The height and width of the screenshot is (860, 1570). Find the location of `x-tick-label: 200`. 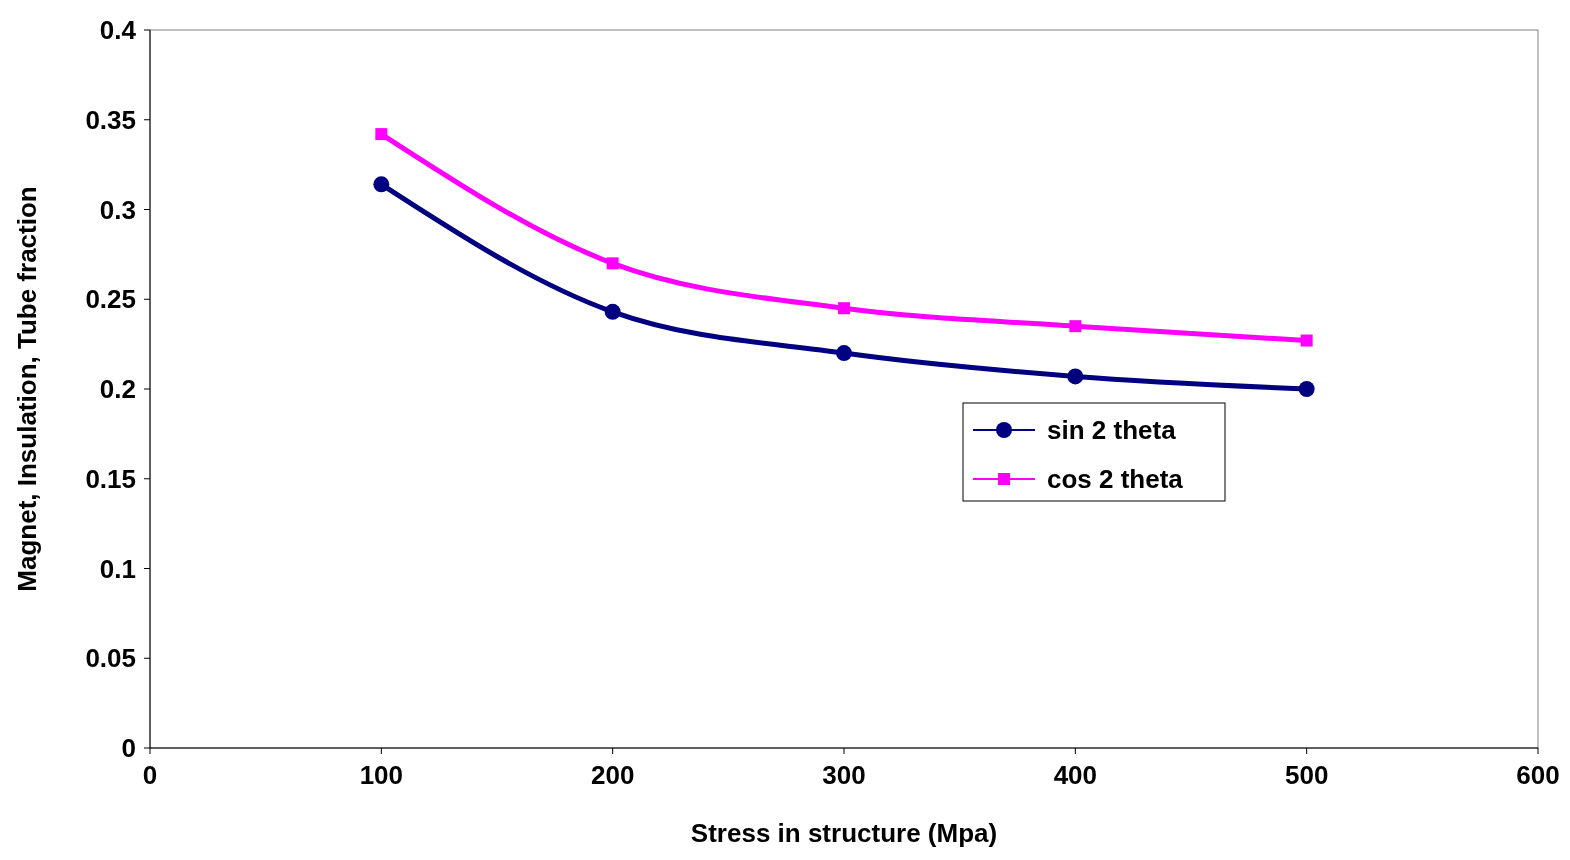

x-tick-label: 200 is located at coordinates (612, 775).